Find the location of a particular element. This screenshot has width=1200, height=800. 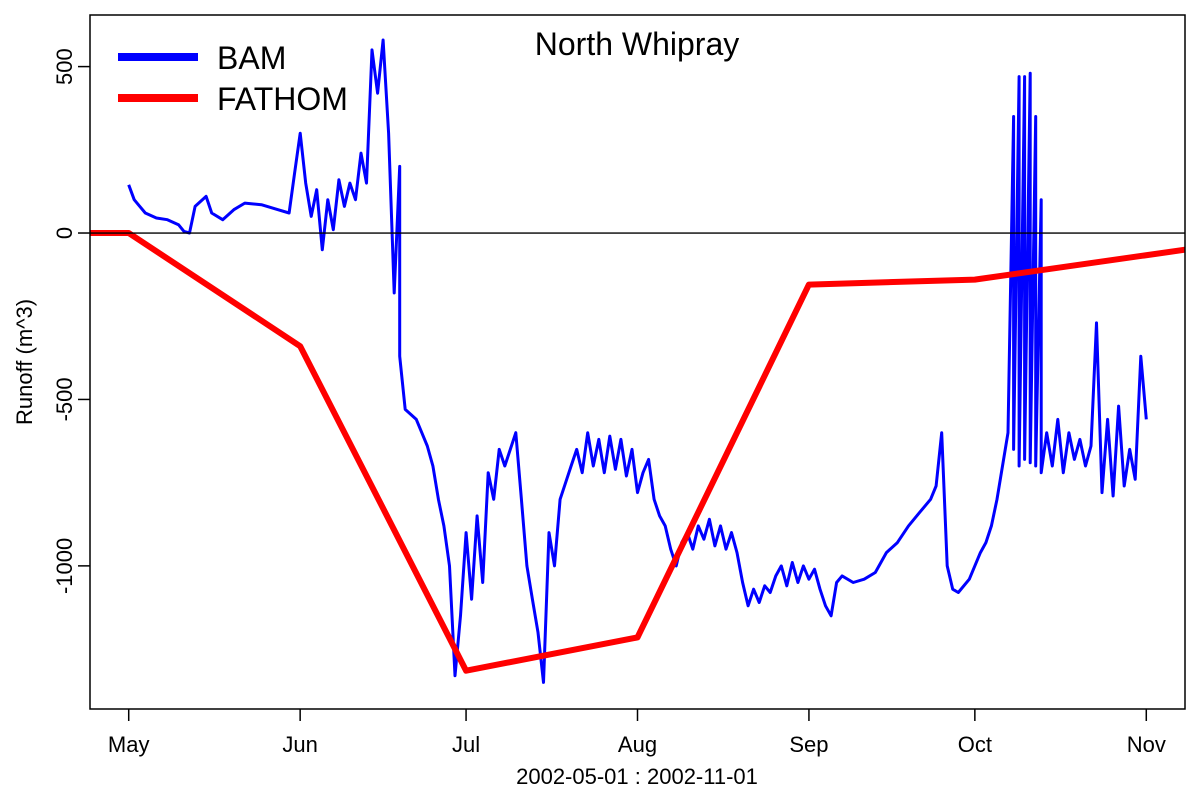

legend-label-bam: BAM is located at coordinates (251, 58).